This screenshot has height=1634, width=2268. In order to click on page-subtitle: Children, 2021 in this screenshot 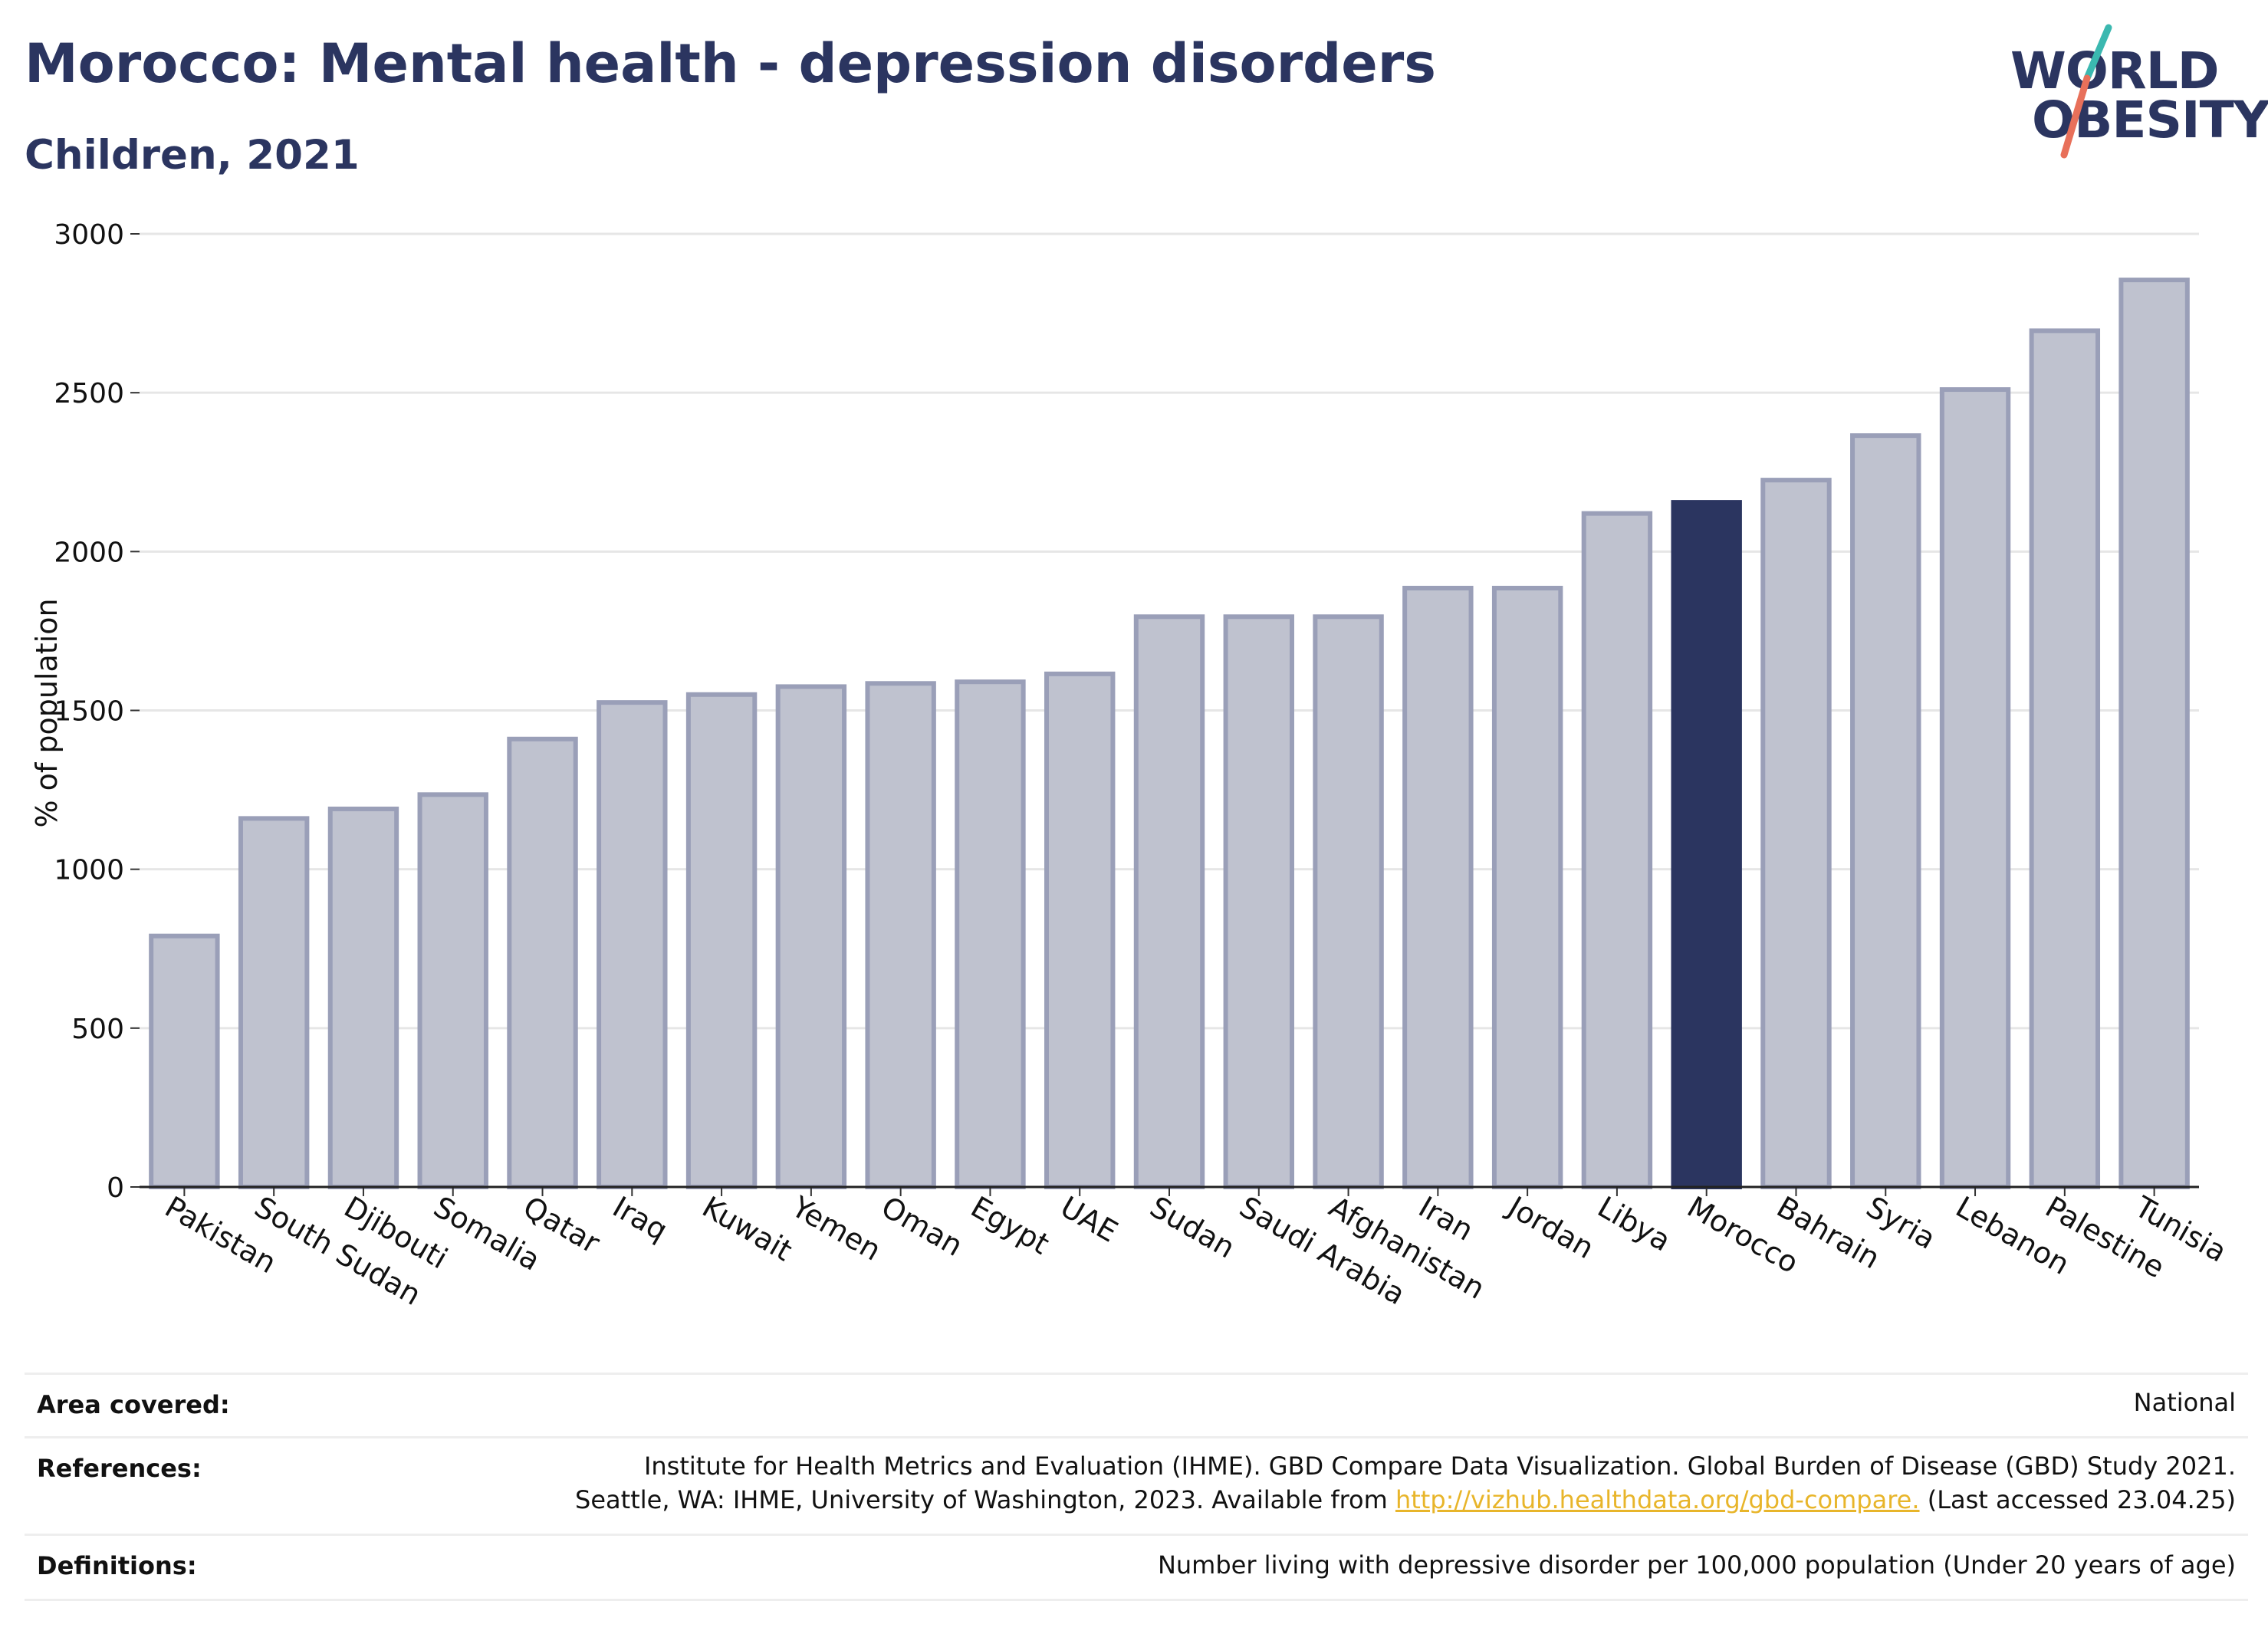, I will do `click(192, 156)`.